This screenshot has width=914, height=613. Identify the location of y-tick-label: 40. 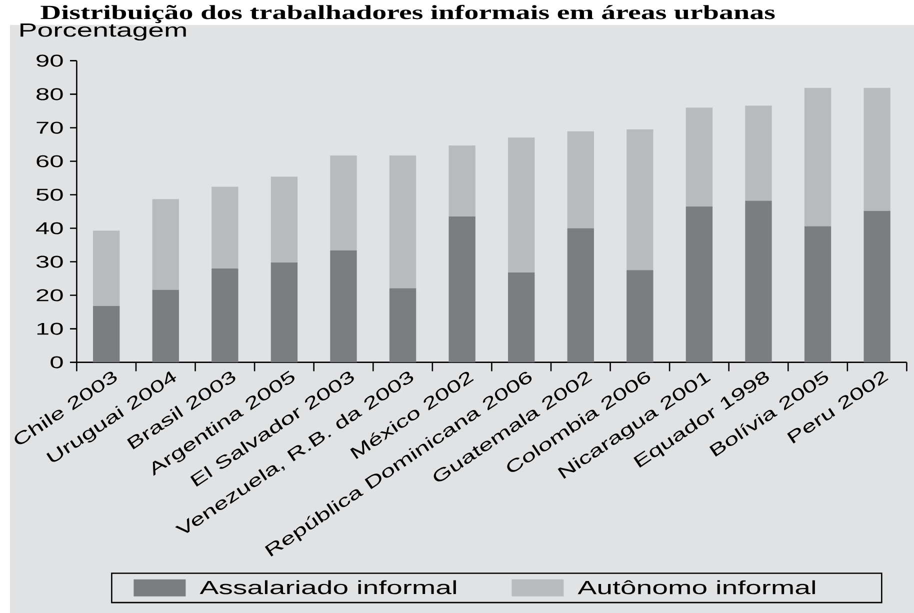
(49, 228).